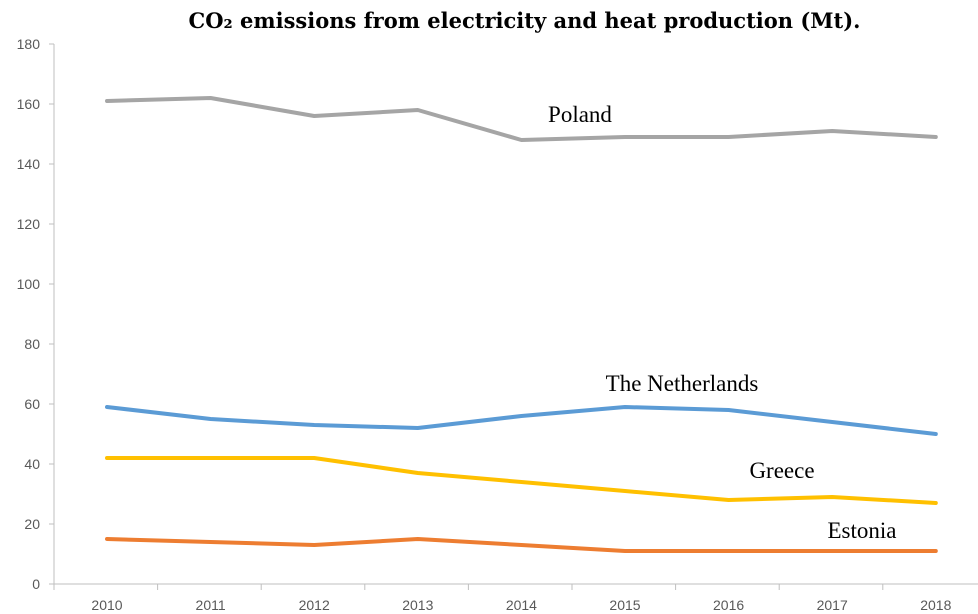  I want to click on series-label-the-netherlands: The Netherlands, so click(682, 383).